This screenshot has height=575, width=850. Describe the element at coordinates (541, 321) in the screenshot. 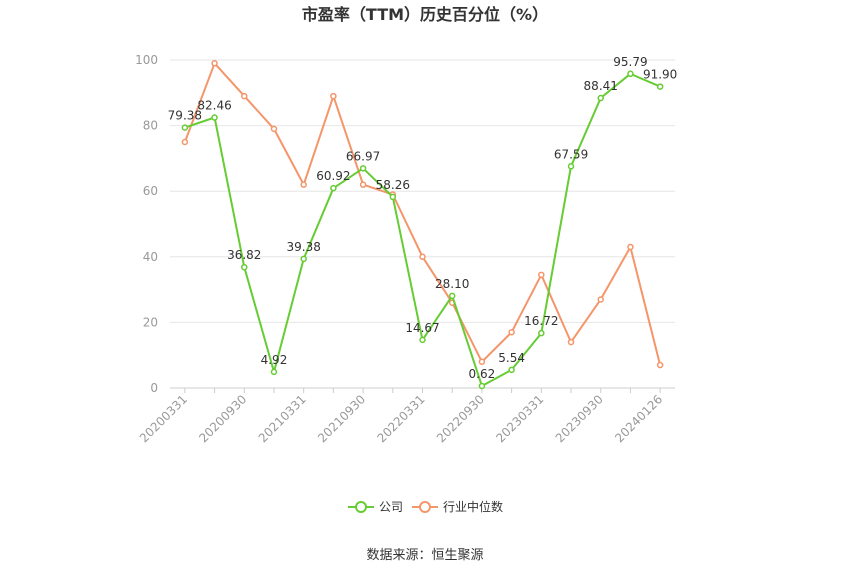

I see `data-label: 16.72` at that location.